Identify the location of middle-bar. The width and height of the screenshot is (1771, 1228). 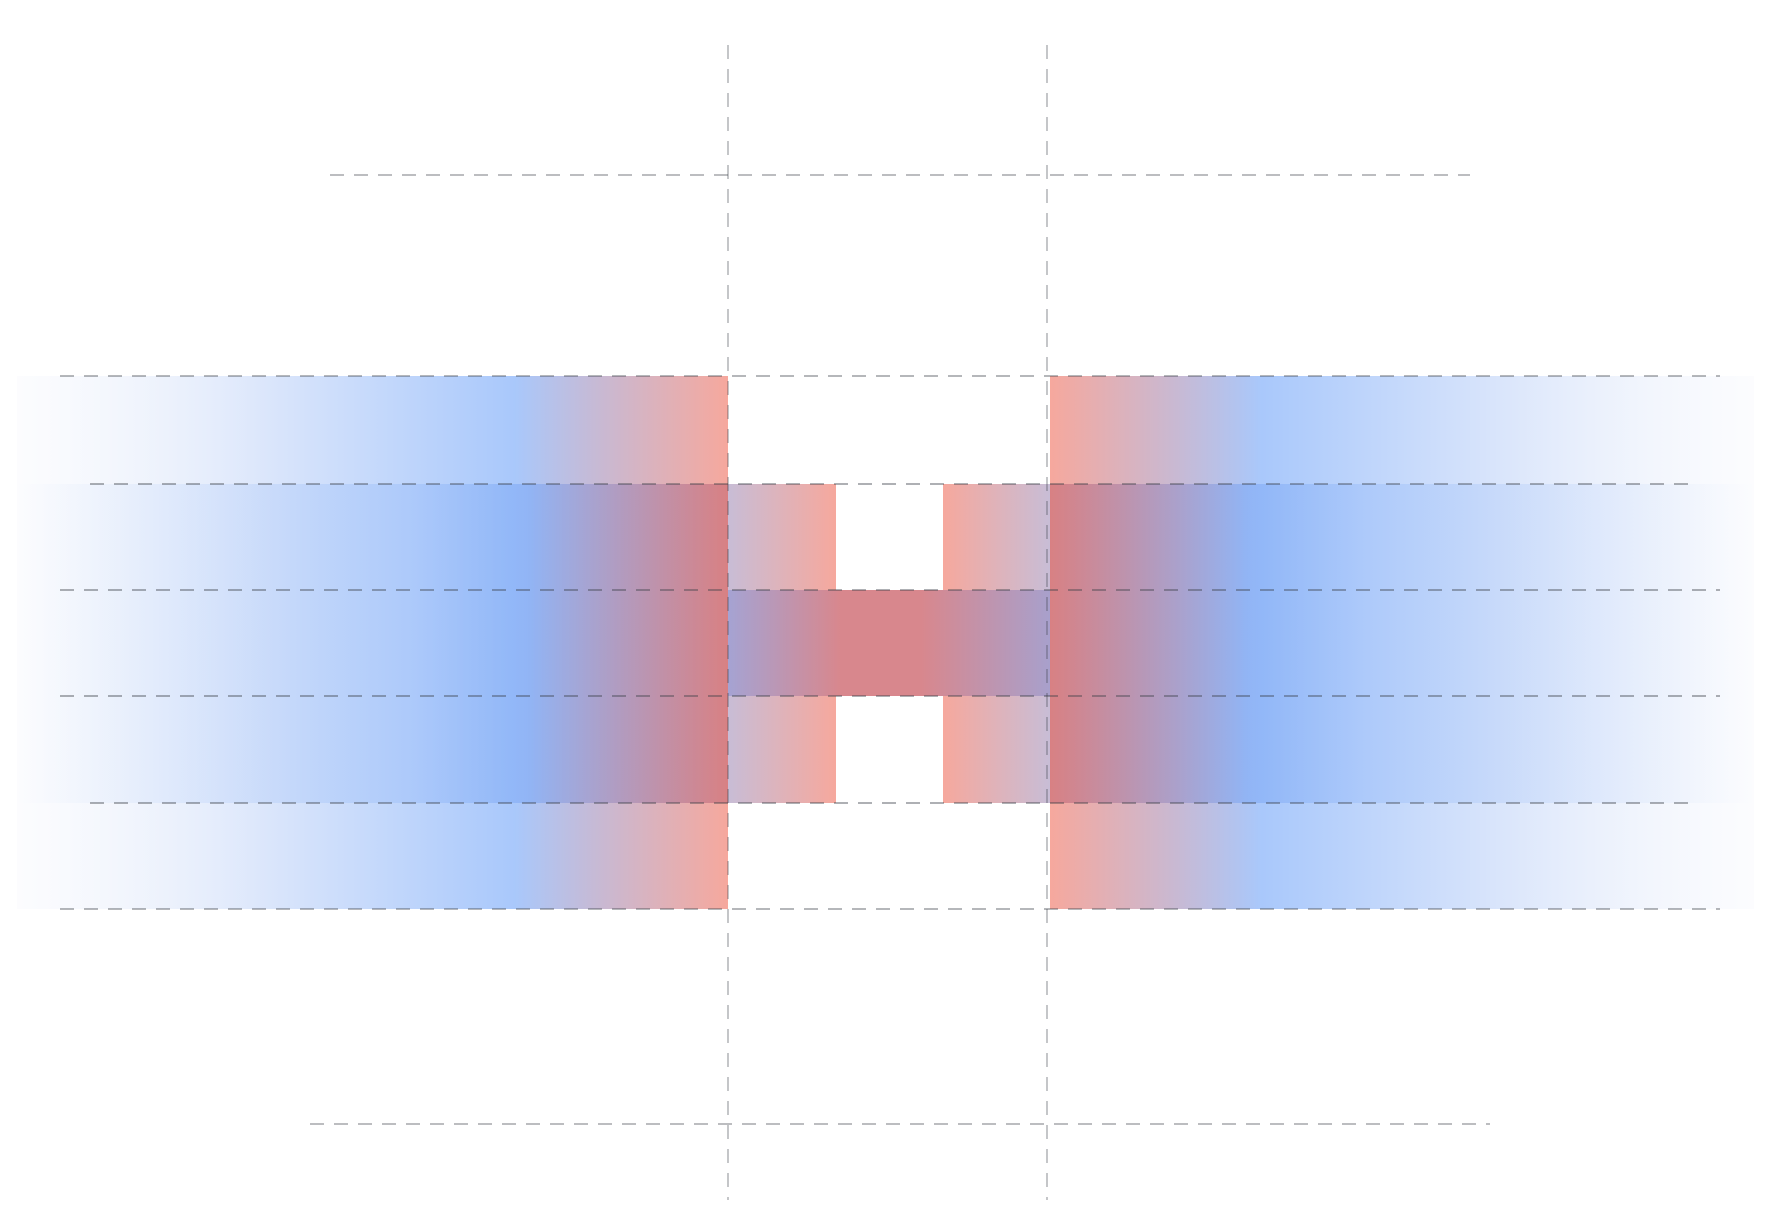
(889, 643).